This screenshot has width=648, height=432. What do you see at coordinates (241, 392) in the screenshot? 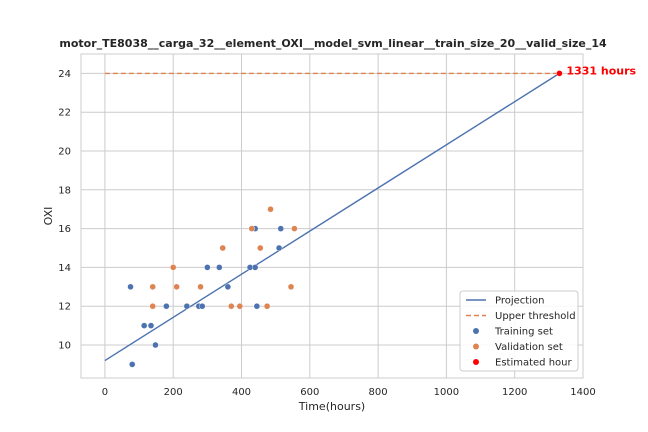
I see `x-tick-label: 400` at bounding box center [241, 392].